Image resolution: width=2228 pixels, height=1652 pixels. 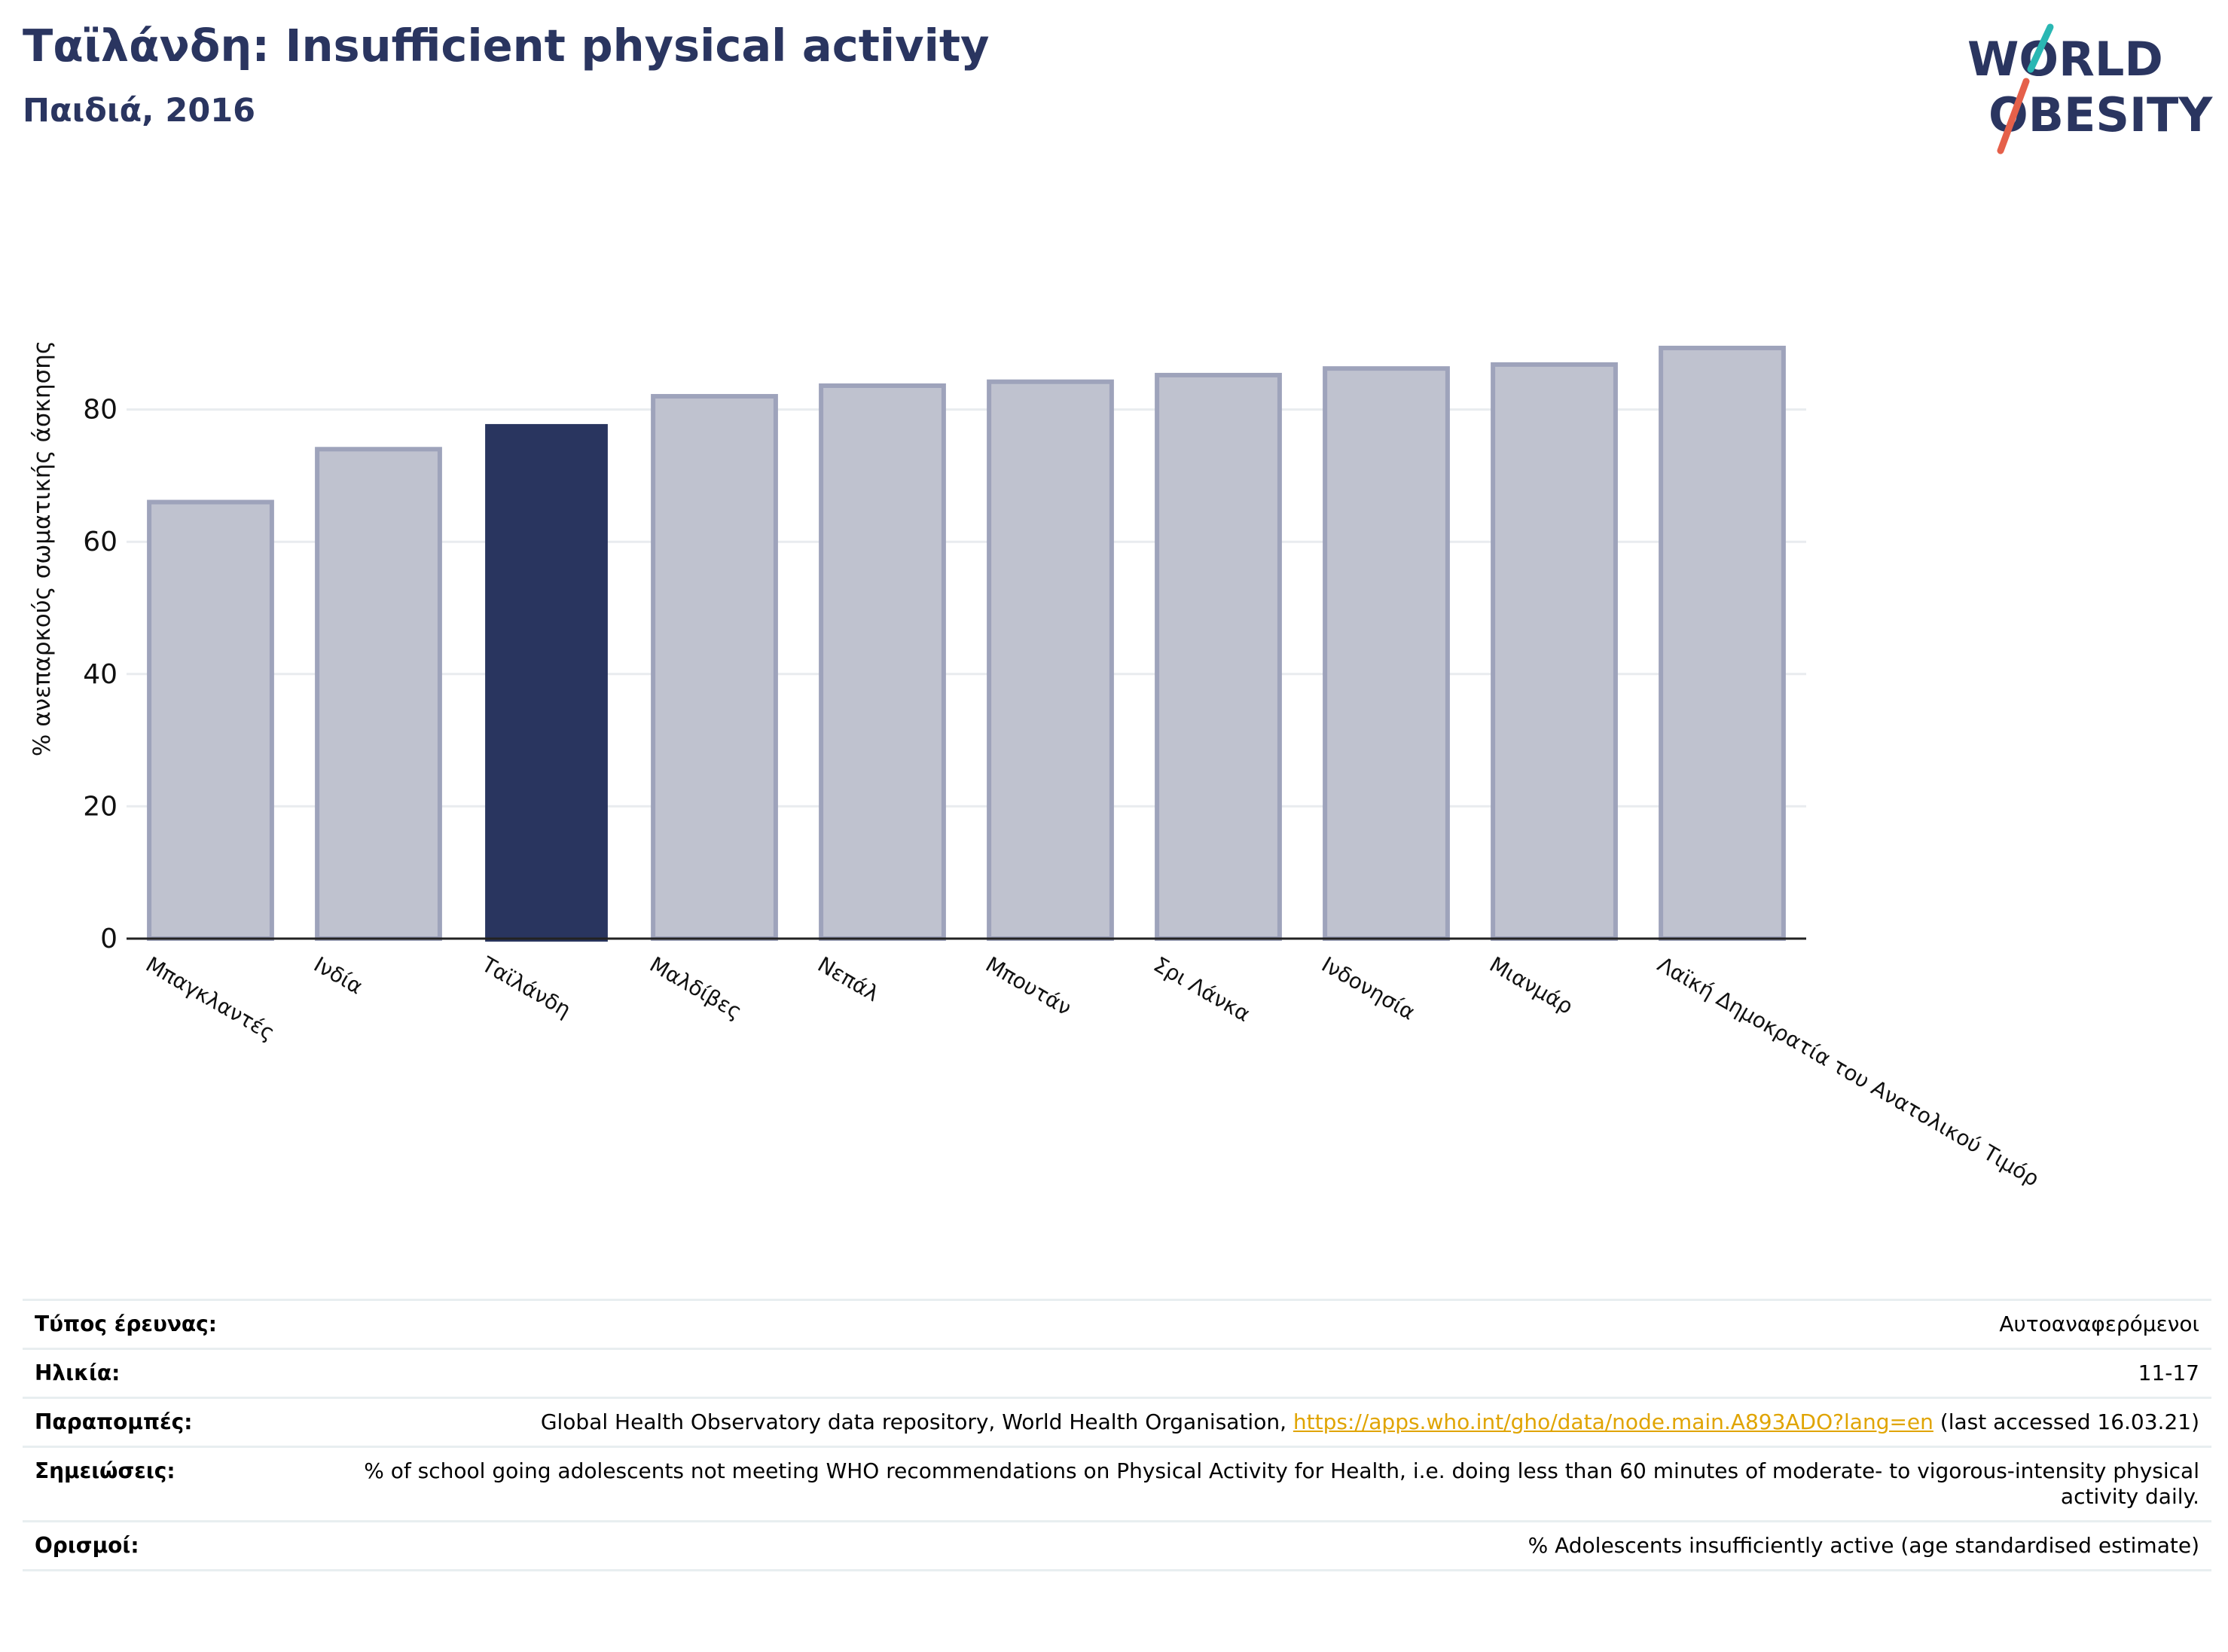 What do you see at coordinates (2013, 116) in the screenshot?
I see `logo-slash-bottom` at bounding box center [2013, 116].